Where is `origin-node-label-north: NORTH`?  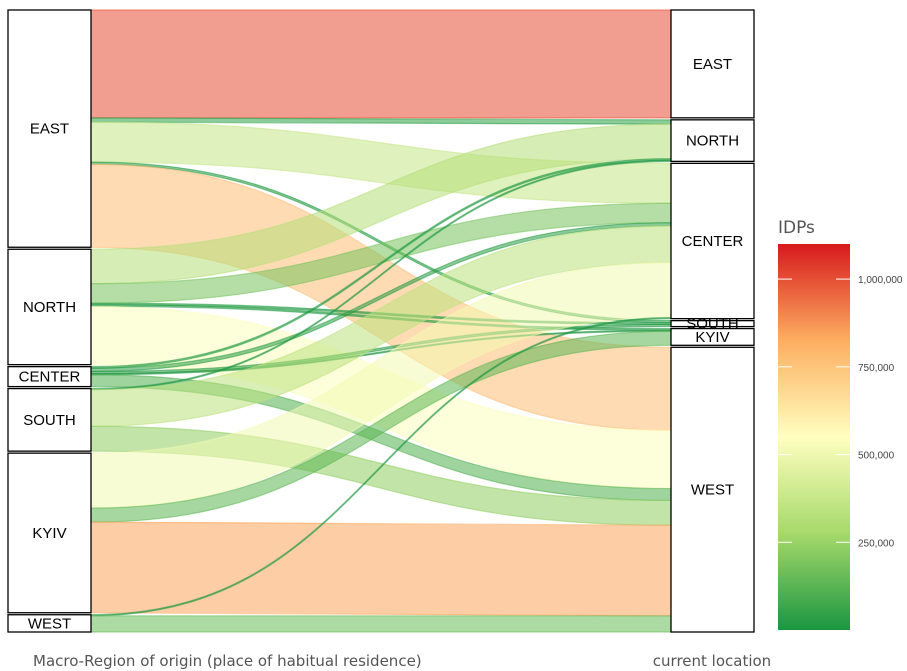
origin-node-label-north: NORTH is located at coordinates (49, 307).